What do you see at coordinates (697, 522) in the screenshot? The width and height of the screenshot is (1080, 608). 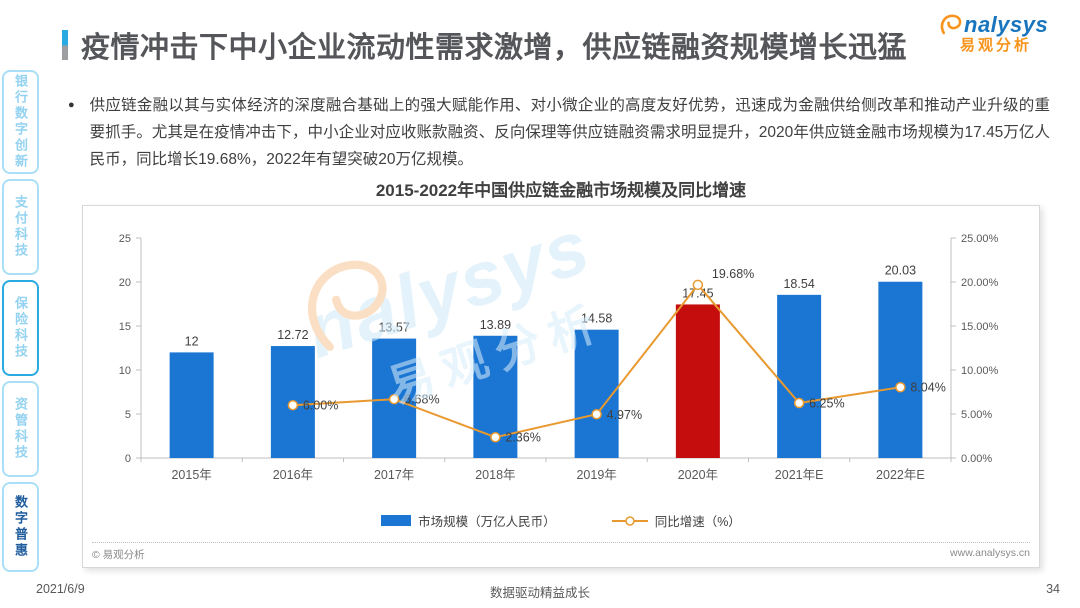 I see `legend-label: 同比增速（%）` at bounding box center [697, 522].